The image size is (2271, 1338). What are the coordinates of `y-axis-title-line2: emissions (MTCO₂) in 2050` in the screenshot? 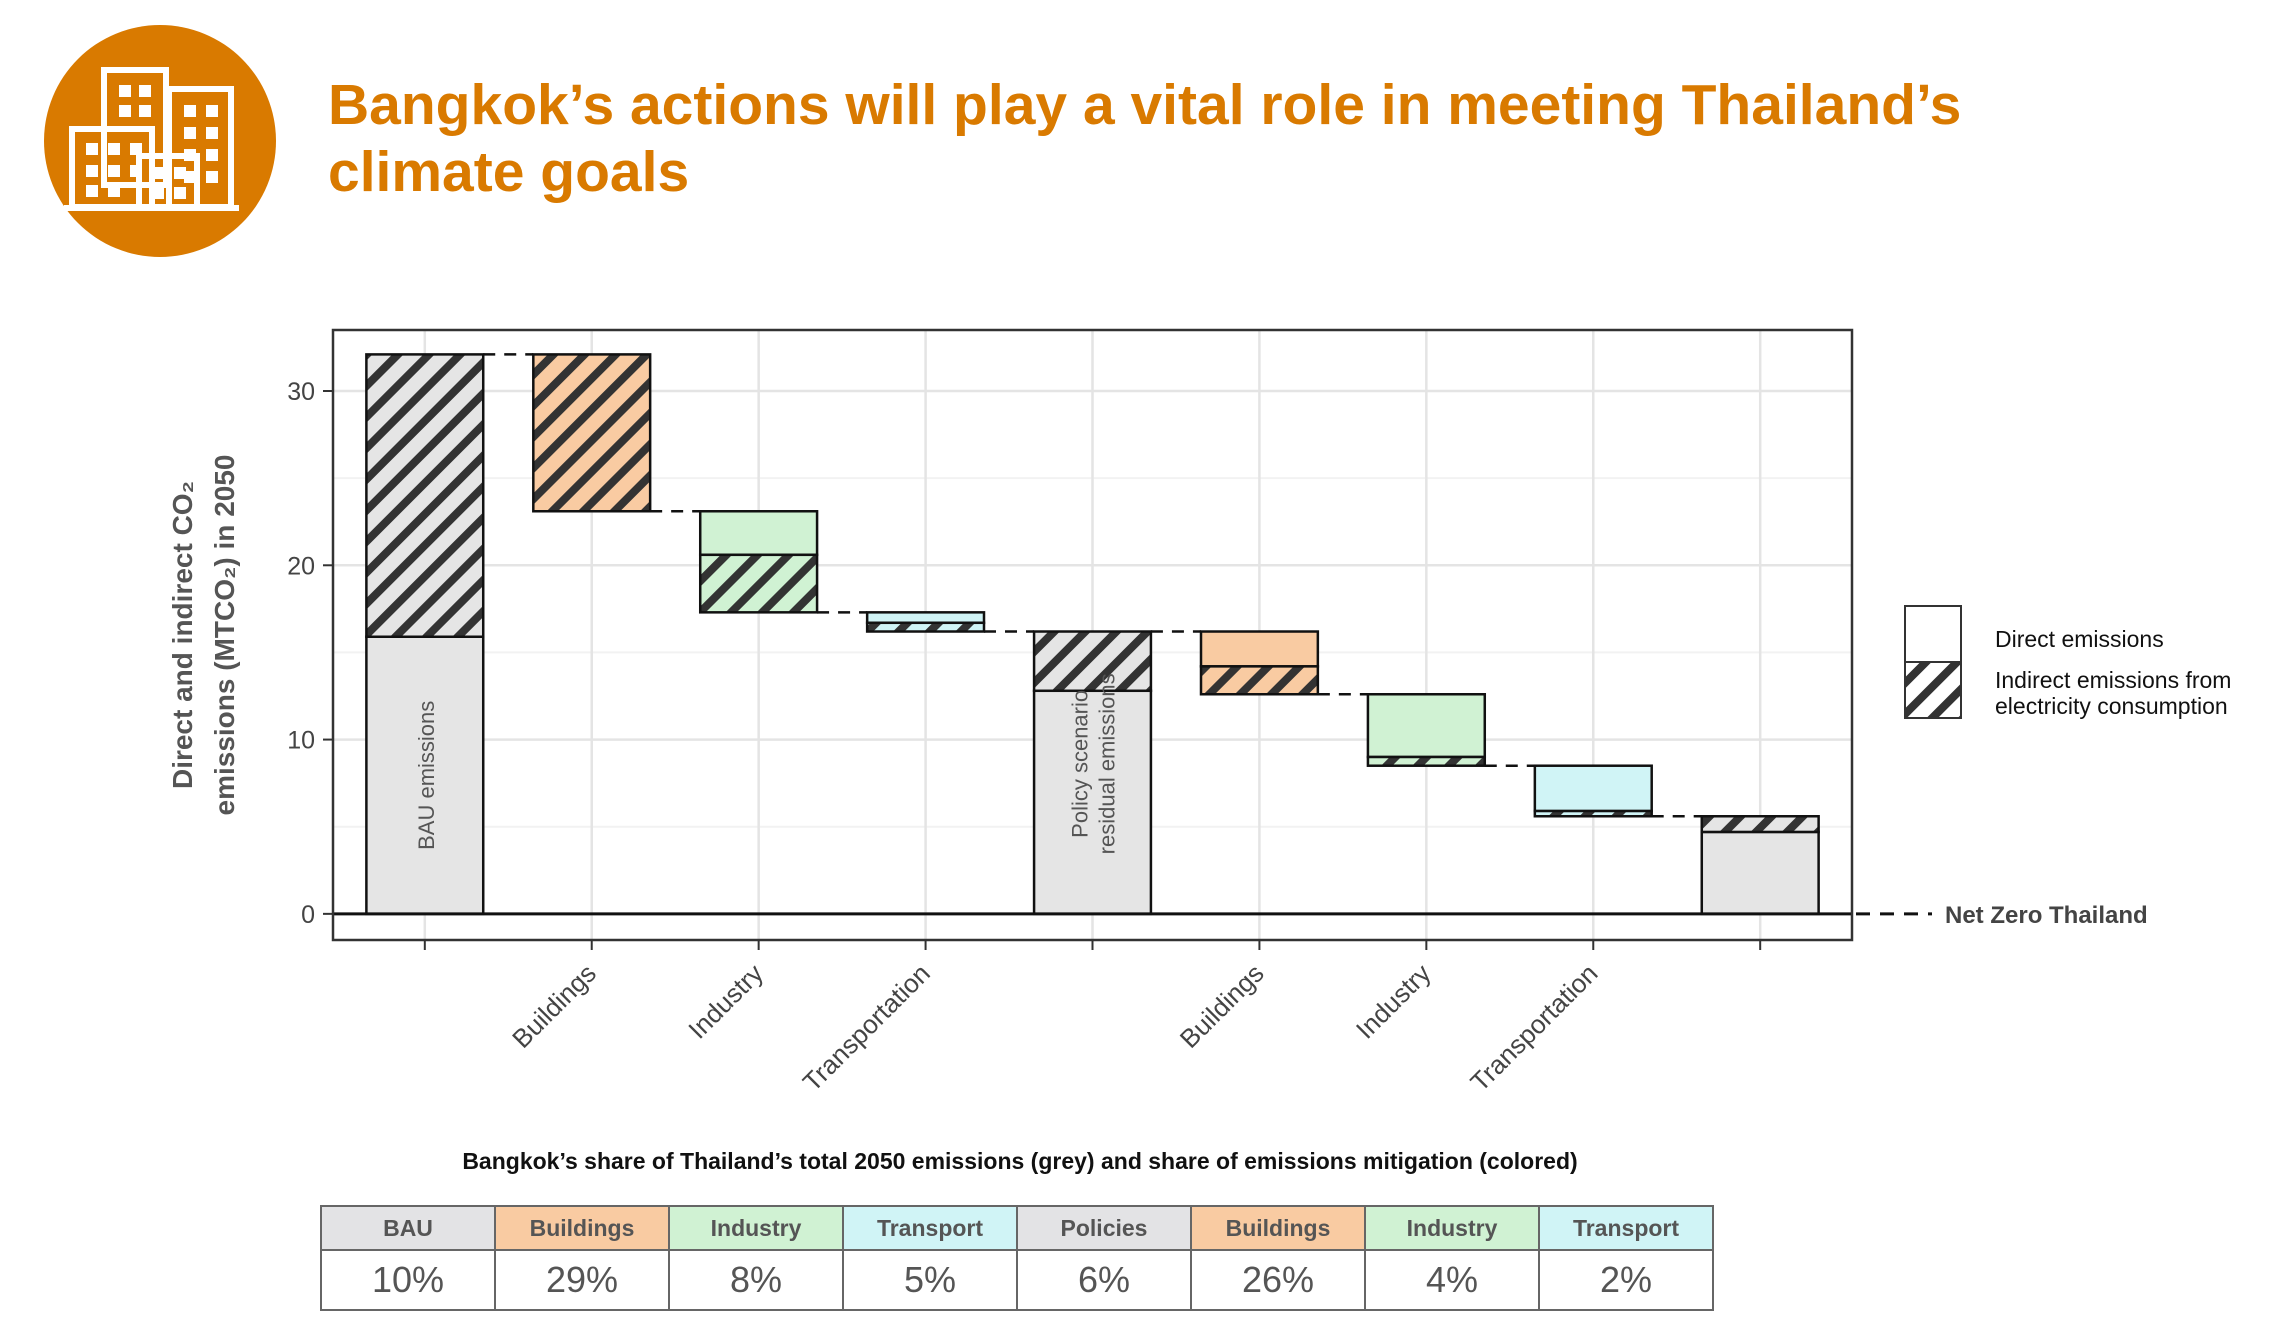 It's located at (224, 635).